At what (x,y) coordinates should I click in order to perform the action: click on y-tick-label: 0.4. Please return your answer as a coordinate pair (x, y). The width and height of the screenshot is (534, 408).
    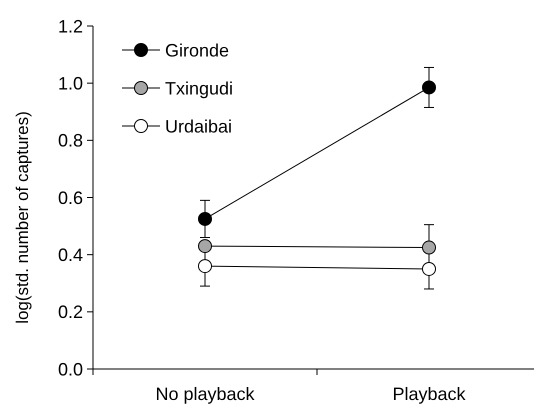
    Looking at the image, I should click on (70, 254).